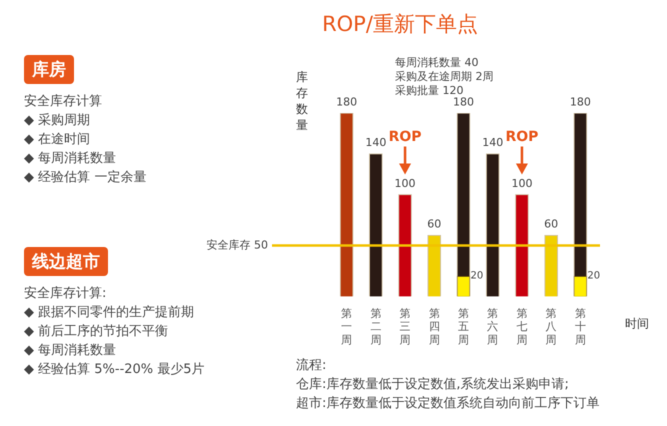 This screenshot has height=426, width=667. Describe the element at coordinates (637, 323) in the screenshot. I see `x-axis-title: 时间` at that location.